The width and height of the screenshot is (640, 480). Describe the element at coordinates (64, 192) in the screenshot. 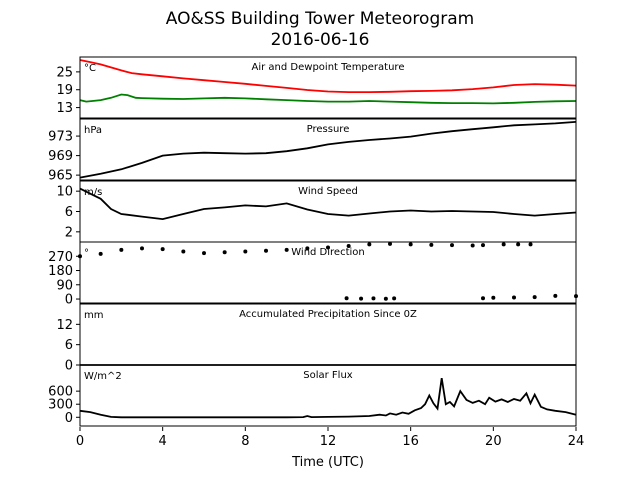

I see `y-tick-label: 10` at that location.